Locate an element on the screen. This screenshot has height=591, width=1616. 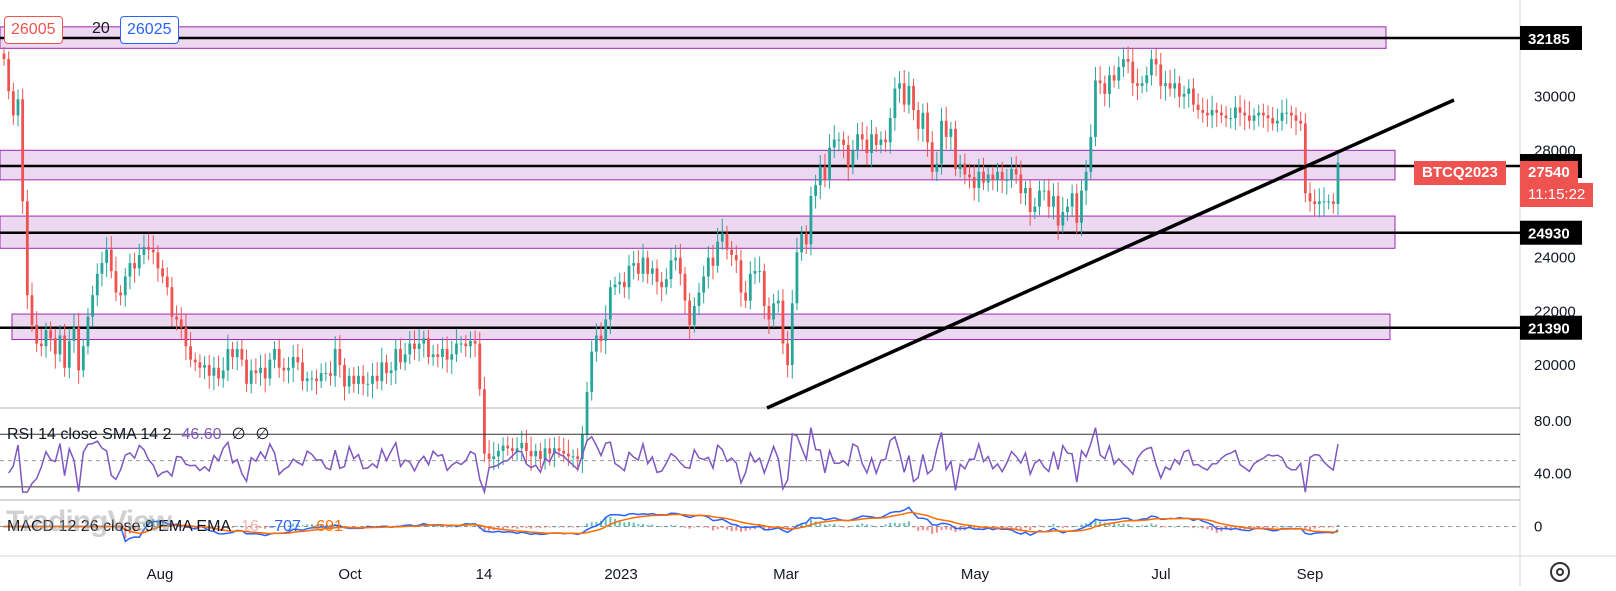
countdown-tag: 11:15:22 is located at coordinates (1557, 195).